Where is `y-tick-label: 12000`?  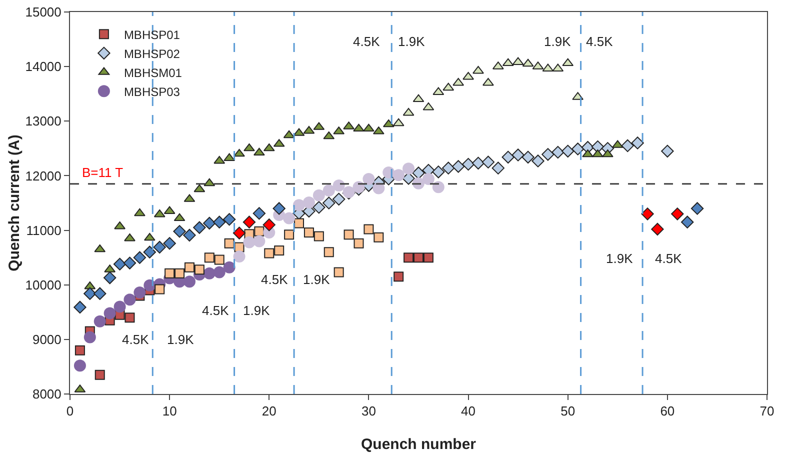 y-tick-label: 12000 is located at coordinates (43, 176).